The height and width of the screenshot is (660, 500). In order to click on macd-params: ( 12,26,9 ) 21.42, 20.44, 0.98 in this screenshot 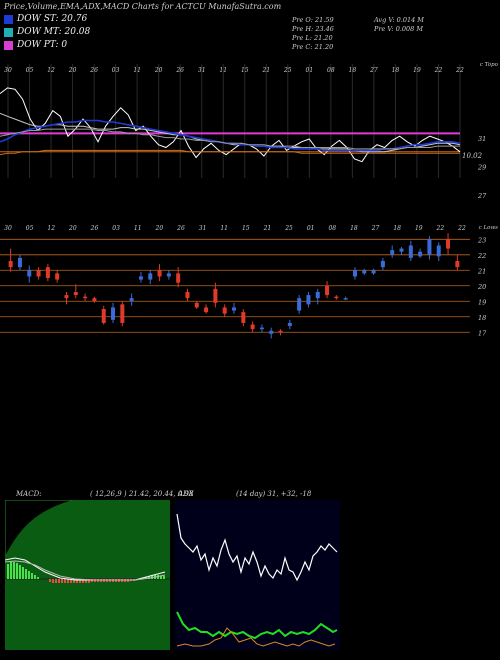, I will do `click(142, 494)`.